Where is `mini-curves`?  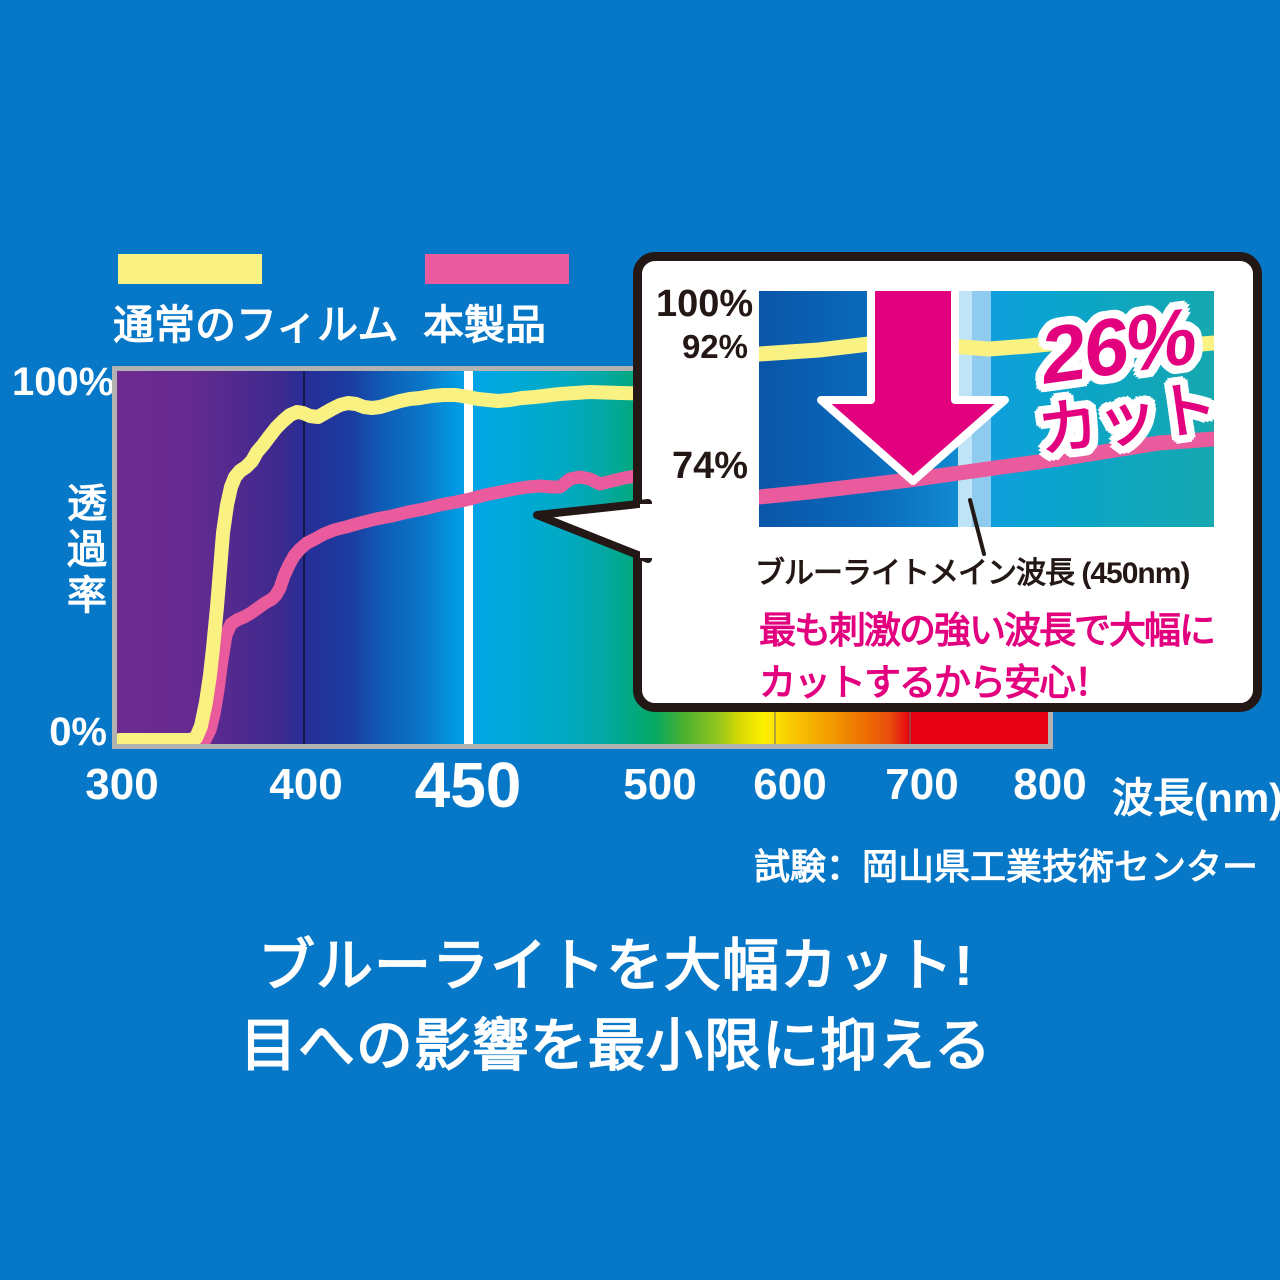
mini-curves is located at coordinates (986, 419).